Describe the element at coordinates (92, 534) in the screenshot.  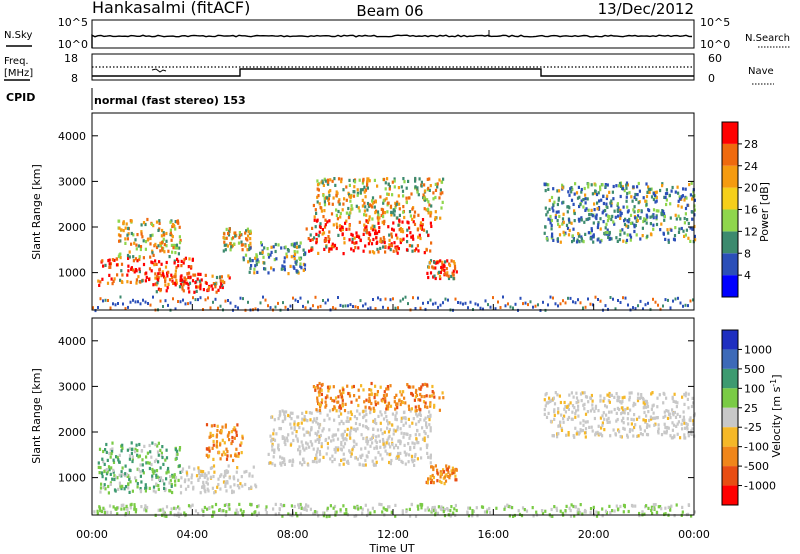
I see `x-tick-label: 00:00` at that location.